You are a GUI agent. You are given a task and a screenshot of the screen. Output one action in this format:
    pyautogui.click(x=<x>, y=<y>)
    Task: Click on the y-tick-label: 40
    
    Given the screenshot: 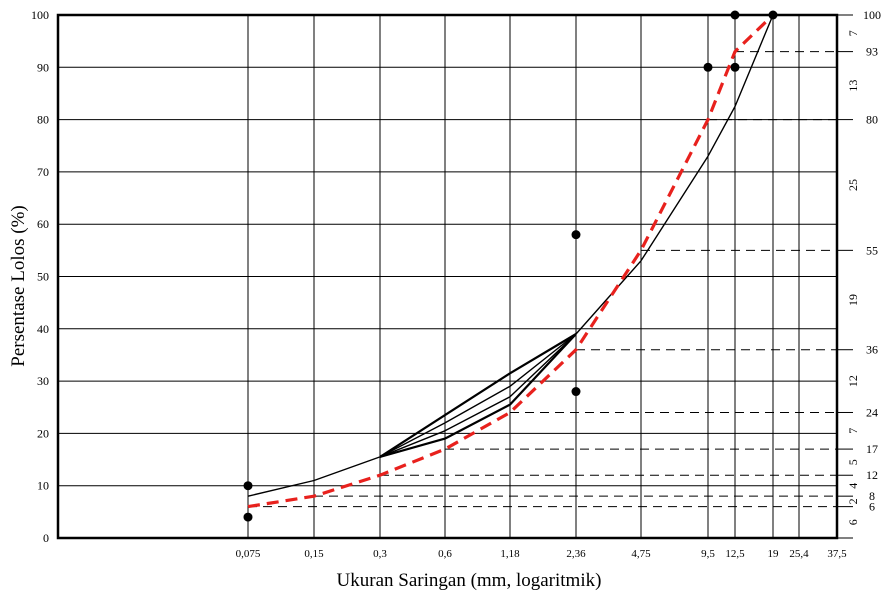 What is the action you would take?
    pyautogui.click(x=43, y=329)
    